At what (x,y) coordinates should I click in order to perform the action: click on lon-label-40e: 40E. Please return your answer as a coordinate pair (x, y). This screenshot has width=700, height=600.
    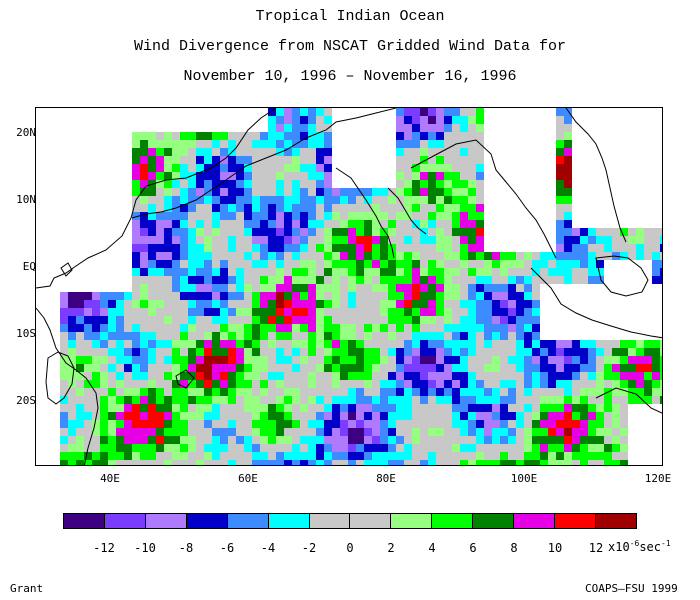
    Looking at the image, I should click on (110, 478).